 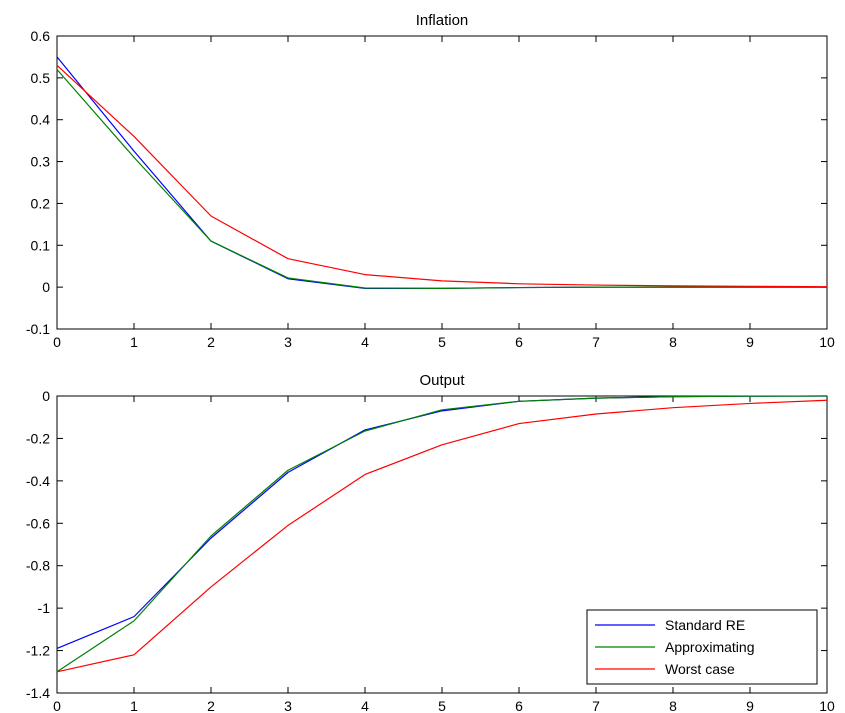 I want to click on y-tick-label: -1.4, so click(x=38, y=693).